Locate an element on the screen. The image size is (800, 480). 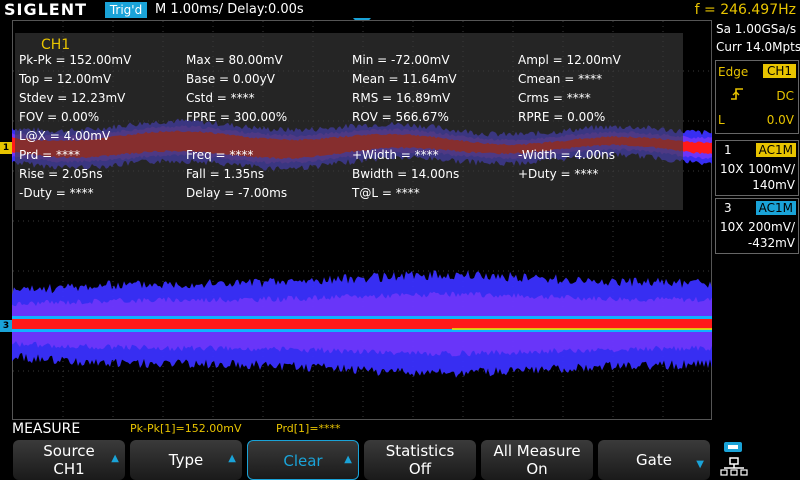
measurement-cell: Top = 12.00mV is located at coordinates (65, 79).